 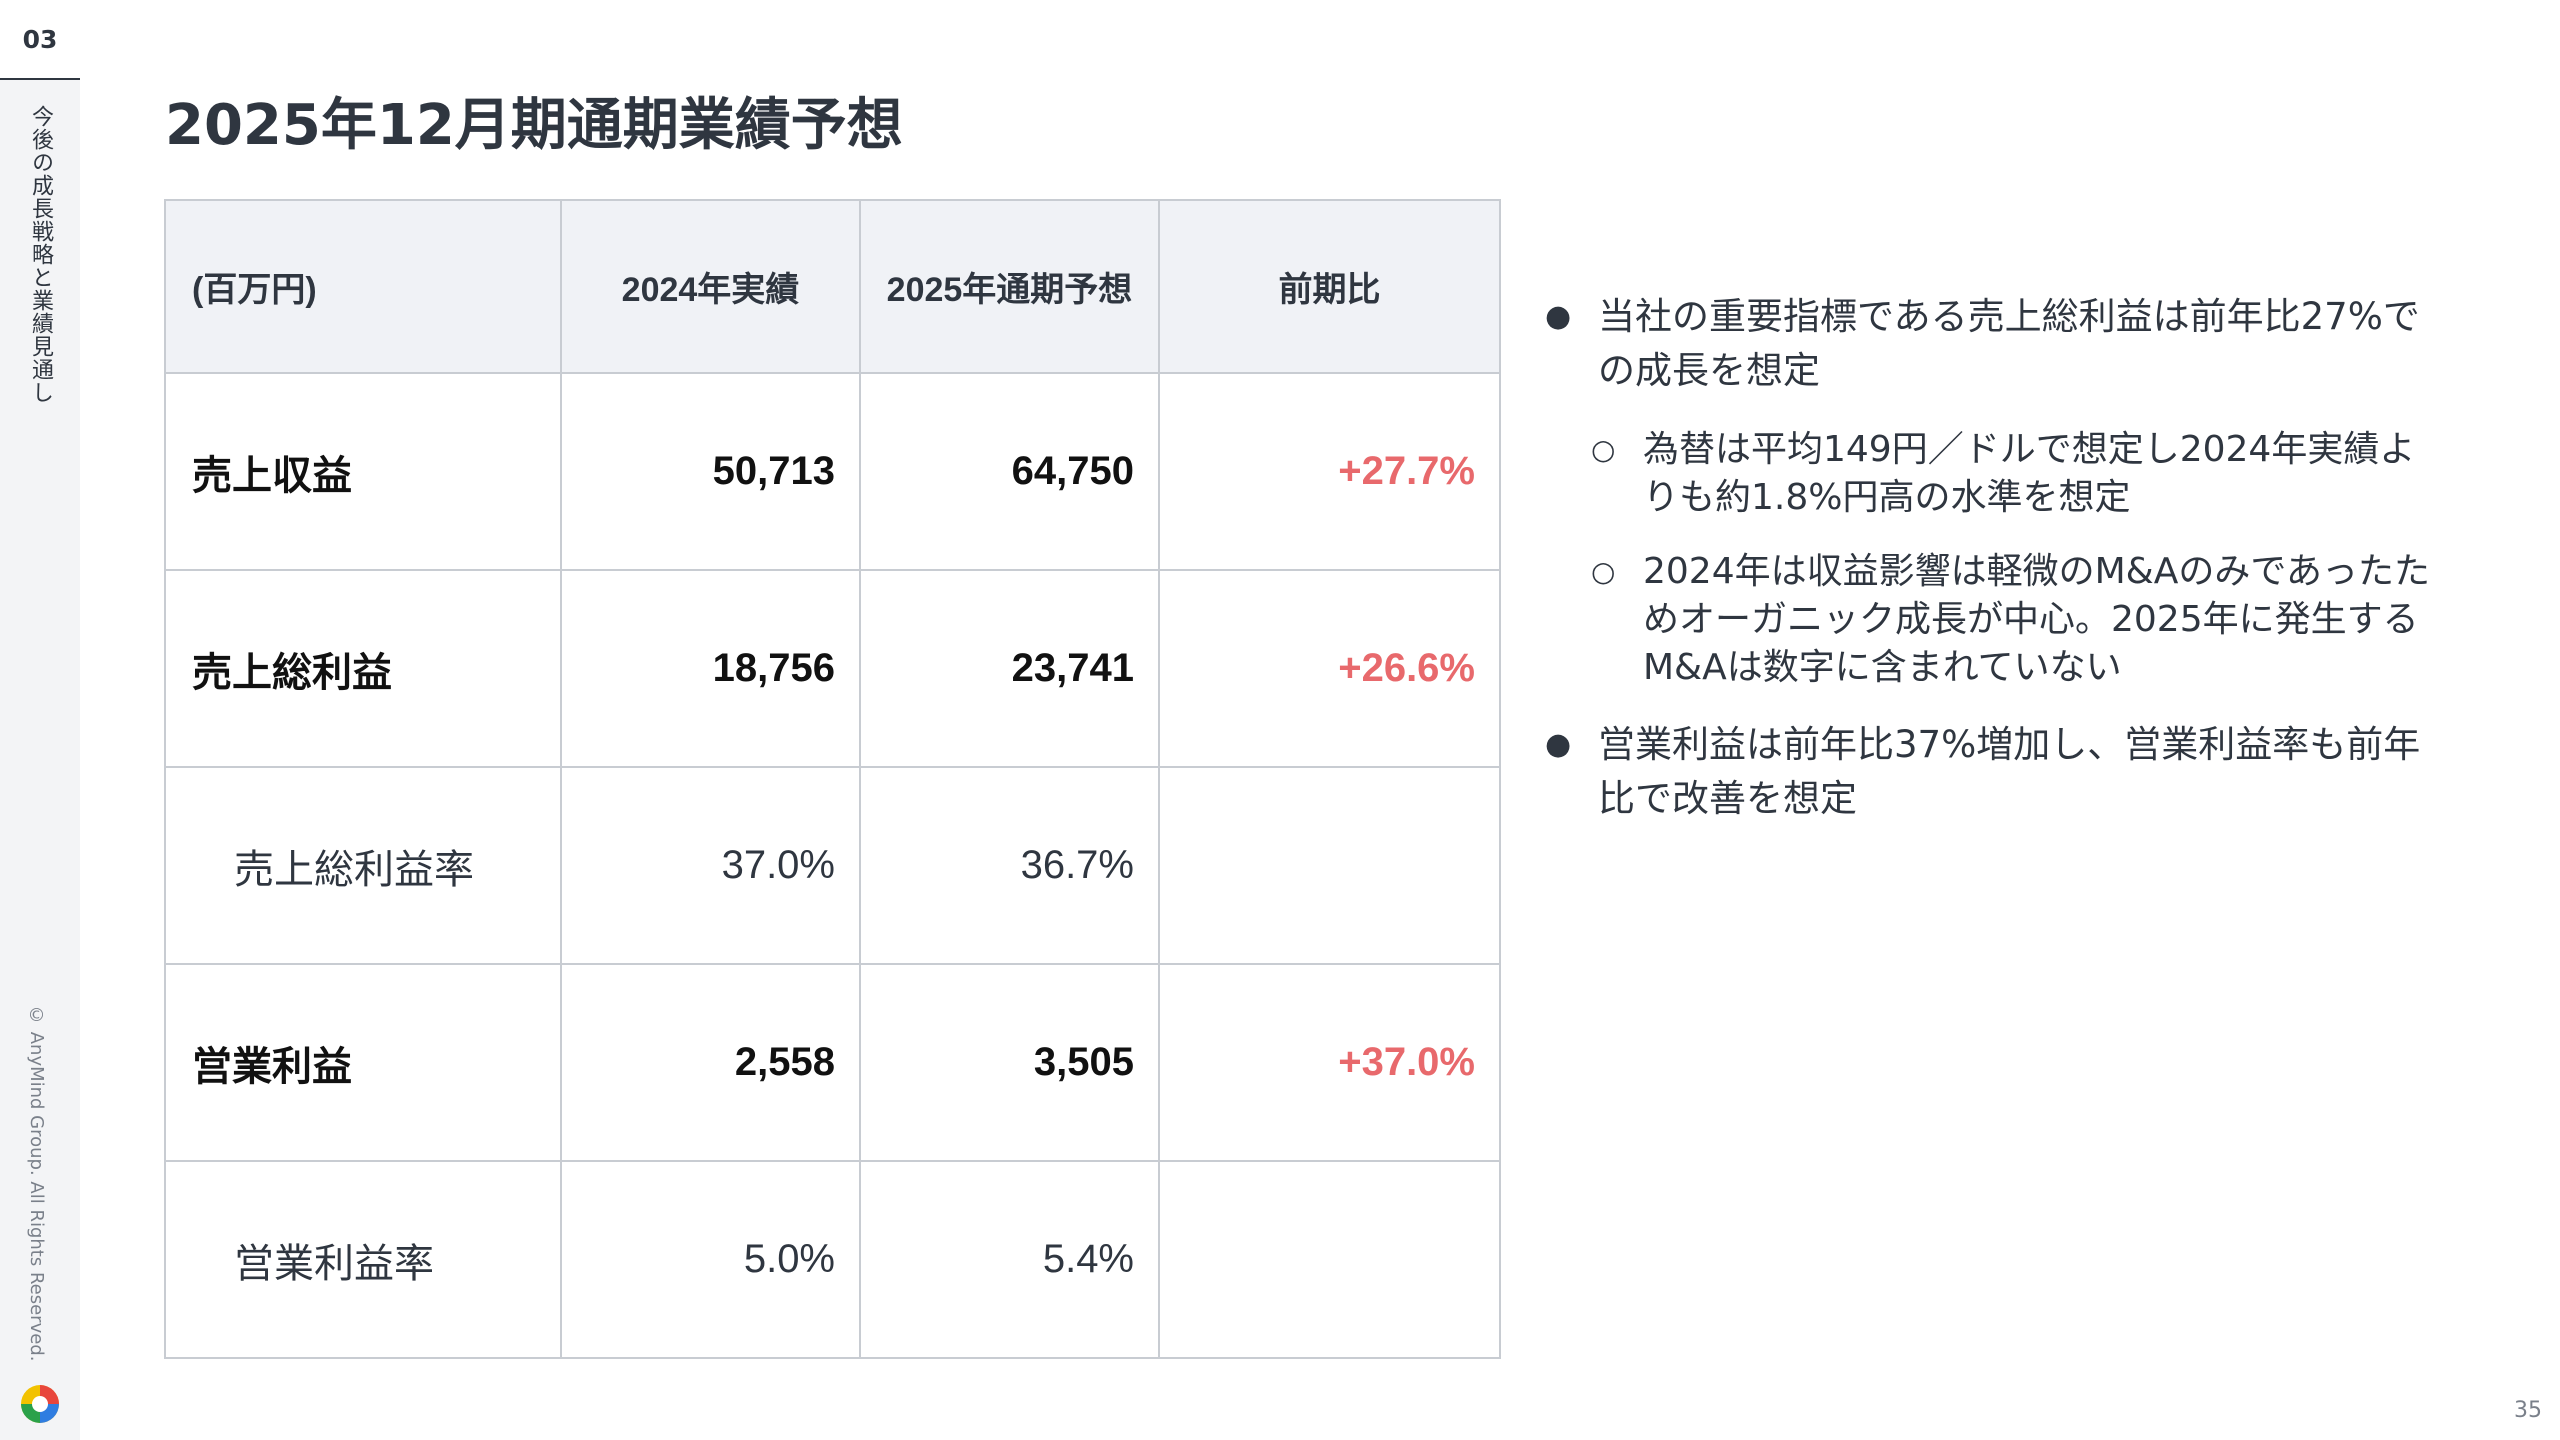 What do you see at coordinates (534, 125) in the screenshot?
I see `page-title: 2025年12月期通期業績予想` at bounding box center [534, 125].